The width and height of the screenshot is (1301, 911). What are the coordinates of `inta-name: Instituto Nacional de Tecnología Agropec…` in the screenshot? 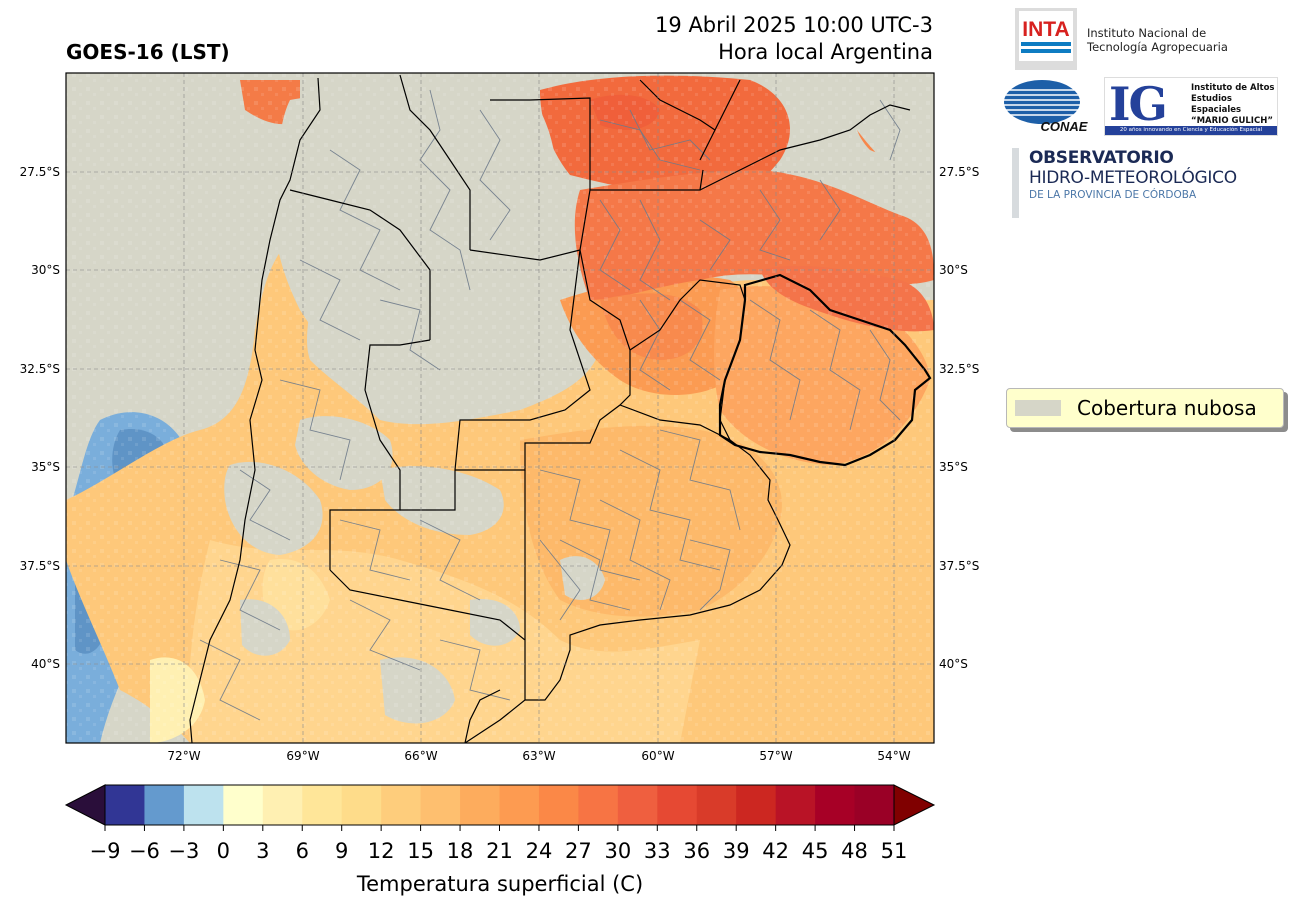 It's located at (1157, 40).